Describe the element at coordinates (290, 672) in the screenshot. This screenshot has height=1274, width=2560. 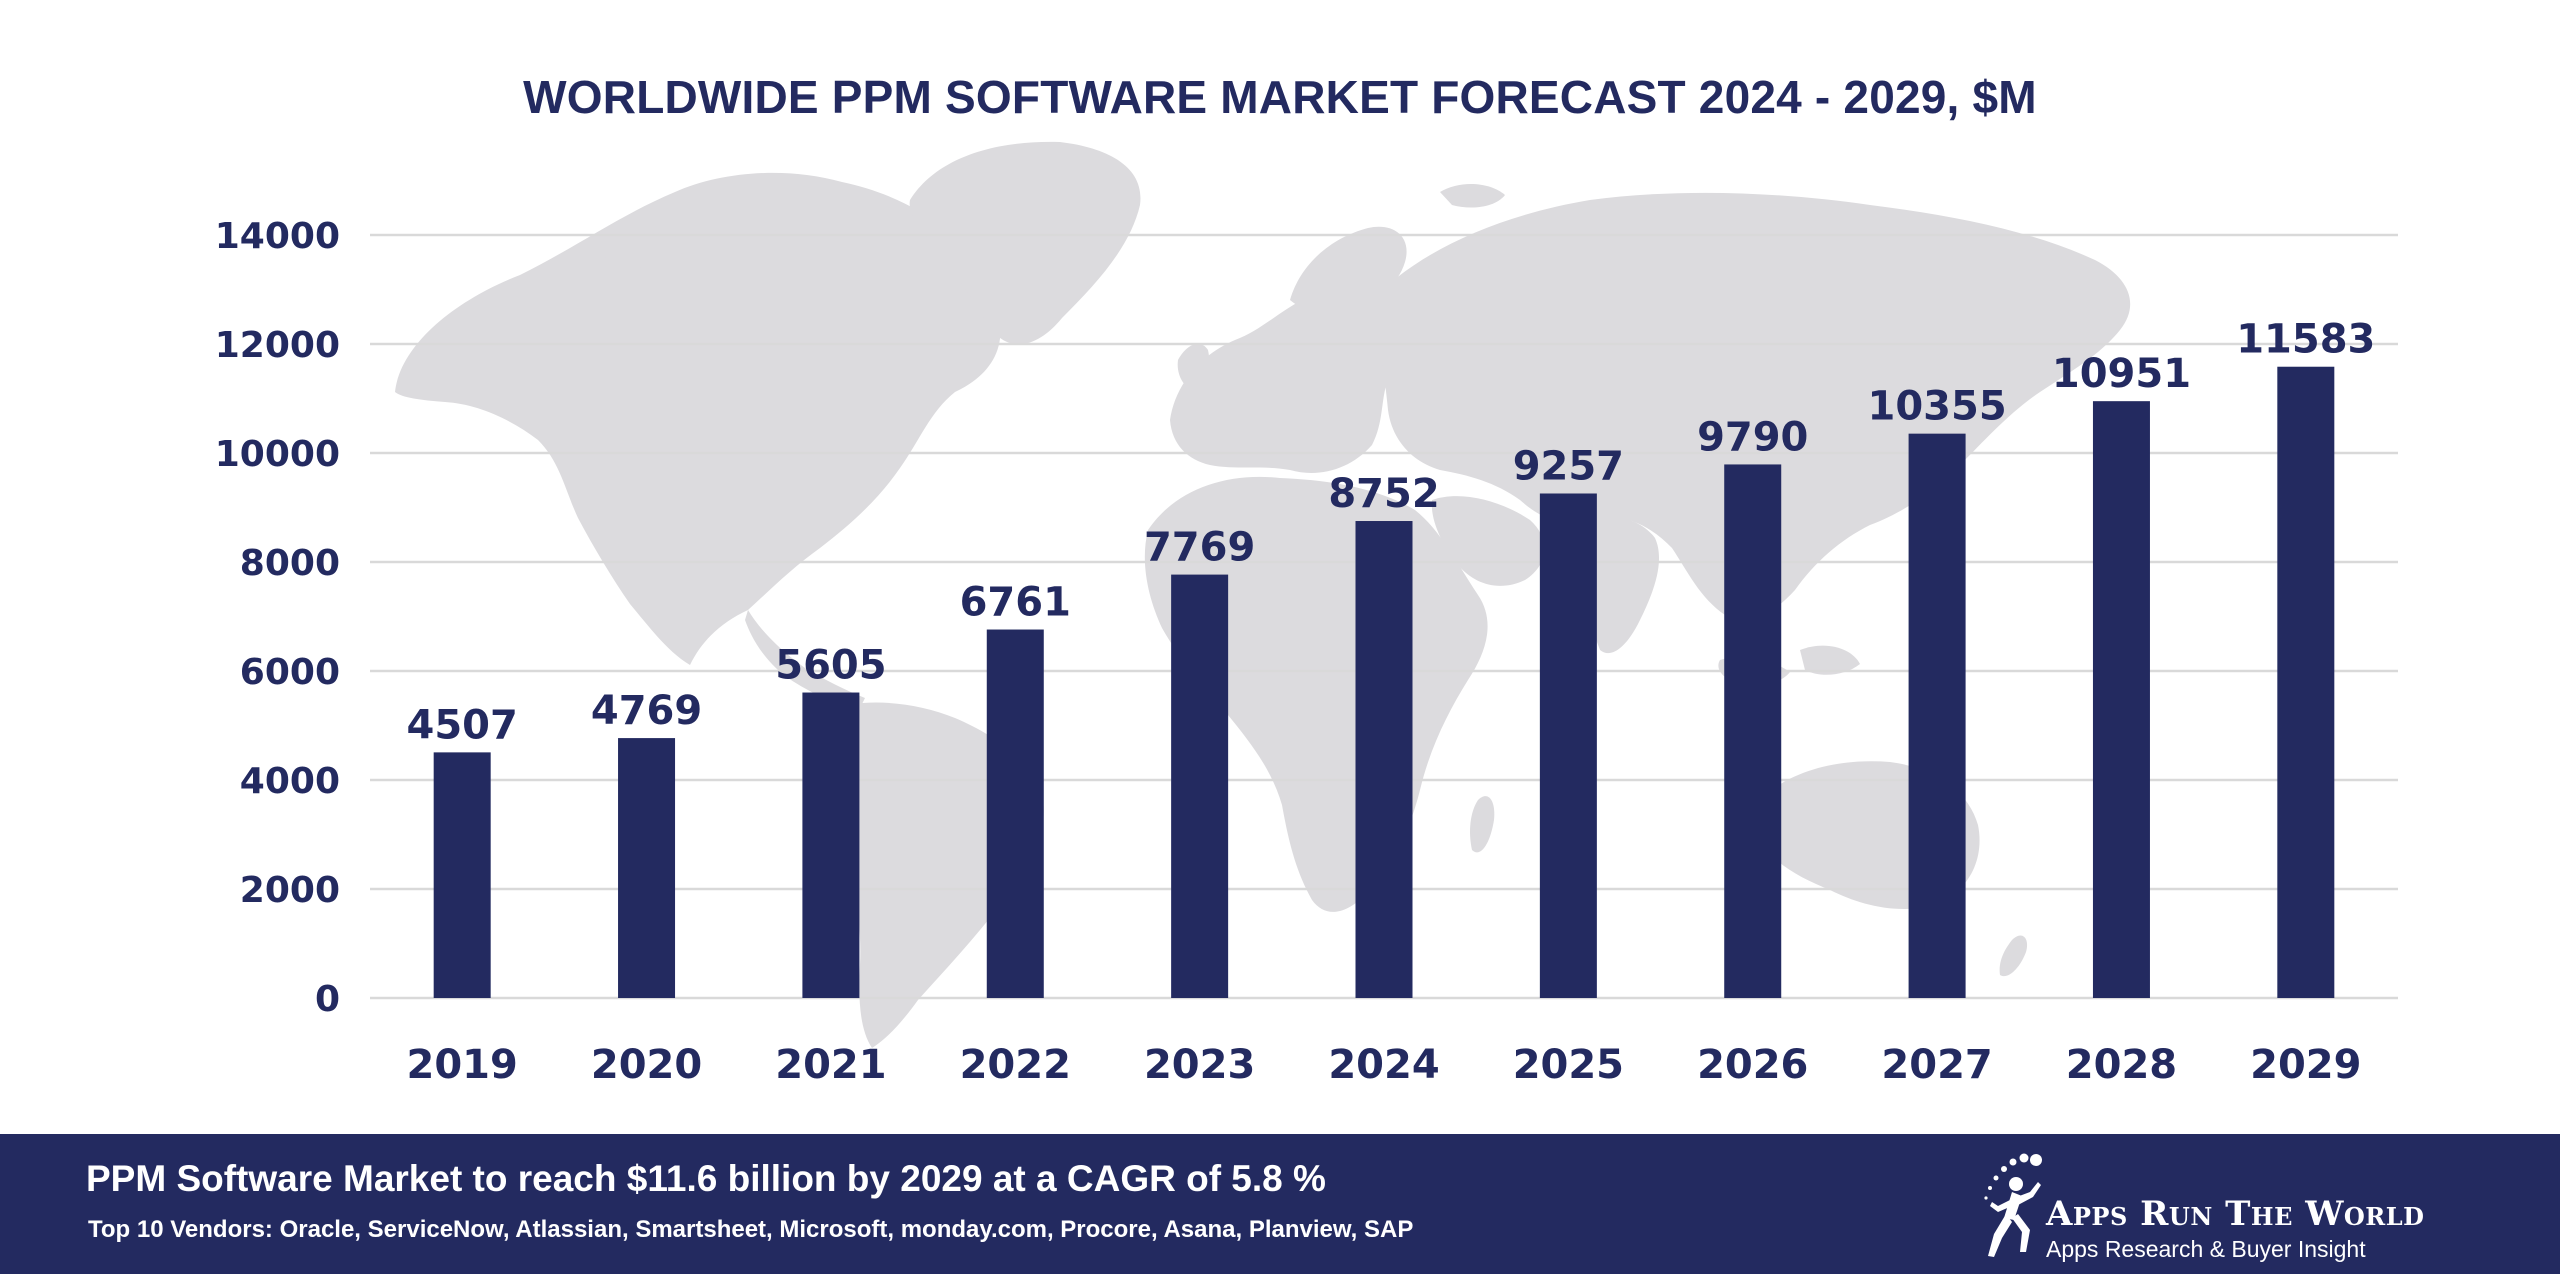
I see `y-tick-label: 6000` at that location.